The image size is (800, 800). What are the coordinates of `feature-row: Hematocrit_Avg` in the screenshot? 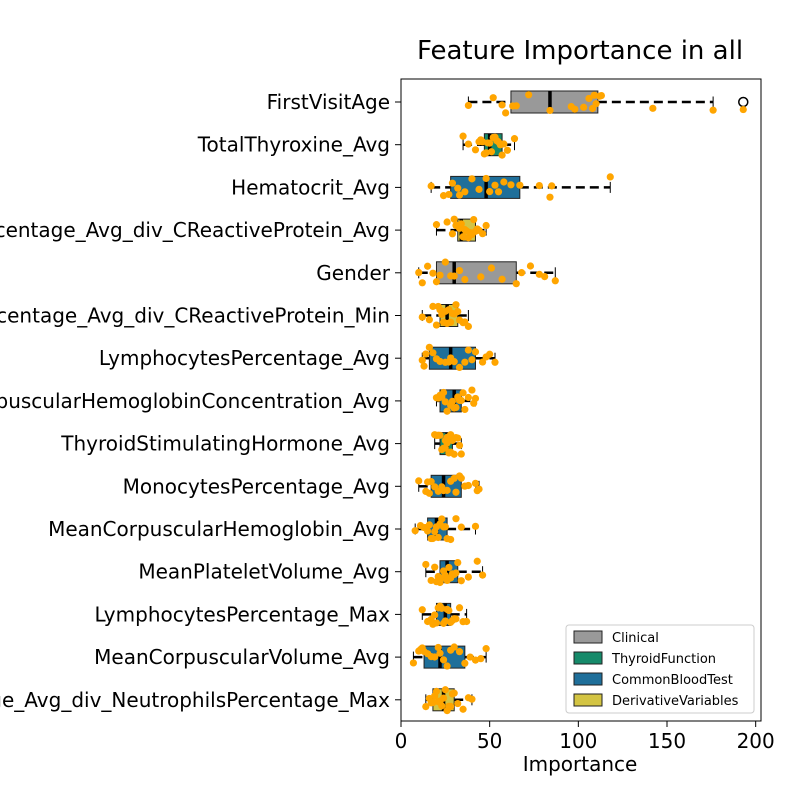 It's located at (422, 187).